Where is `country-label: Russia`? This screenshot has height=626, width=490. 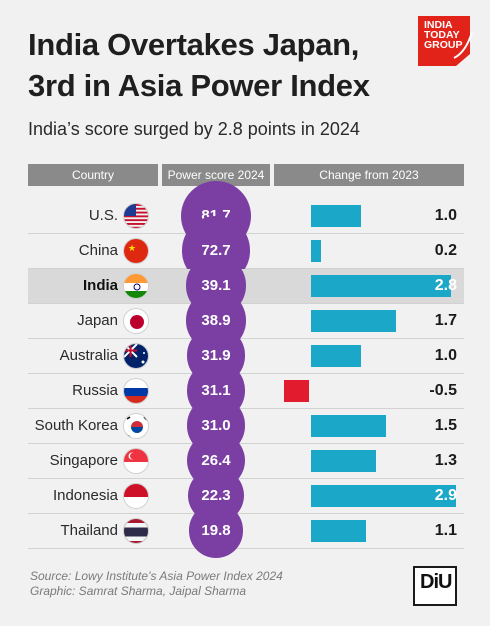 country-label: Russia is located at coordinates (95, 390).